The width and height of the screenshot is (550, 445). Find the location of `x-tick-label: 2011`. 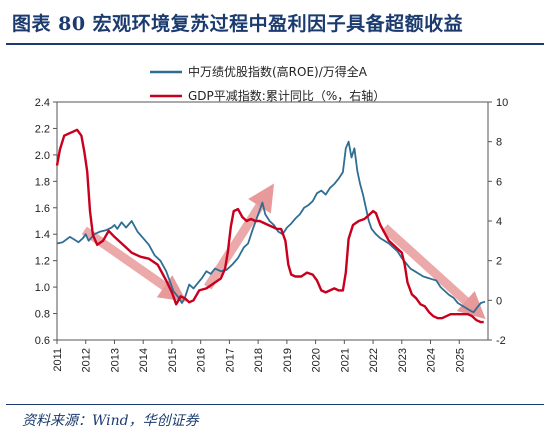

x-tick-label: 2011 is located at coordinates (58, 360).